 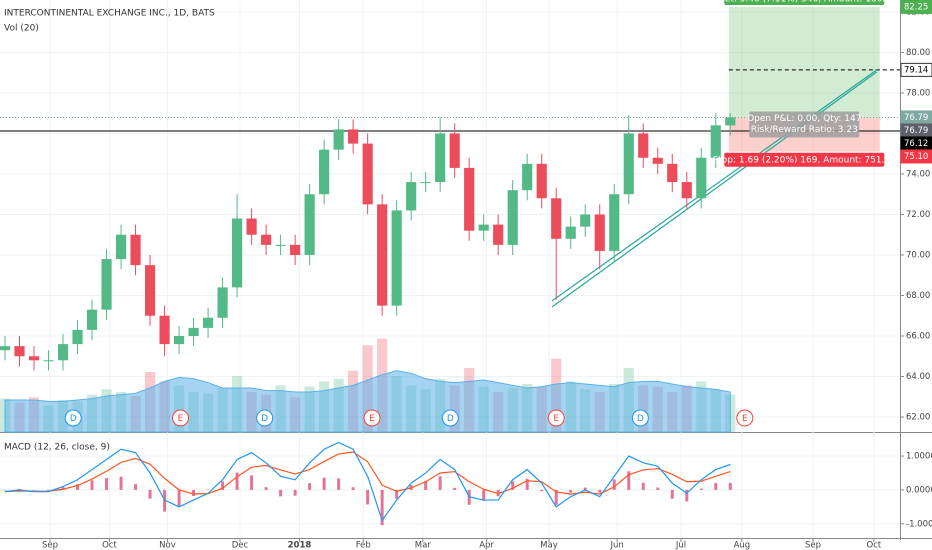 What do you see at coordinates (240, 545) in the screenshot?
I see `x-tick-label: Dec` at bounding box center [240, 545].